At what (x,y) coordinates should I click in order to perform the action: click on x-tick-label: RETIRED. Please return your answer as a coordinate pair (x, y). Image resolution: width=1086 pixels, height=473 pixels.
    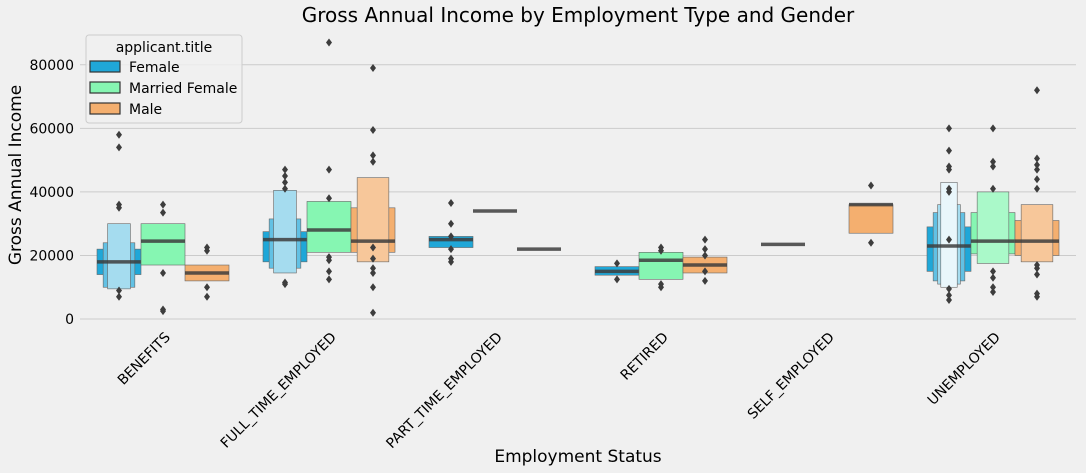
    Looking at the image, I should click on (645, 357).